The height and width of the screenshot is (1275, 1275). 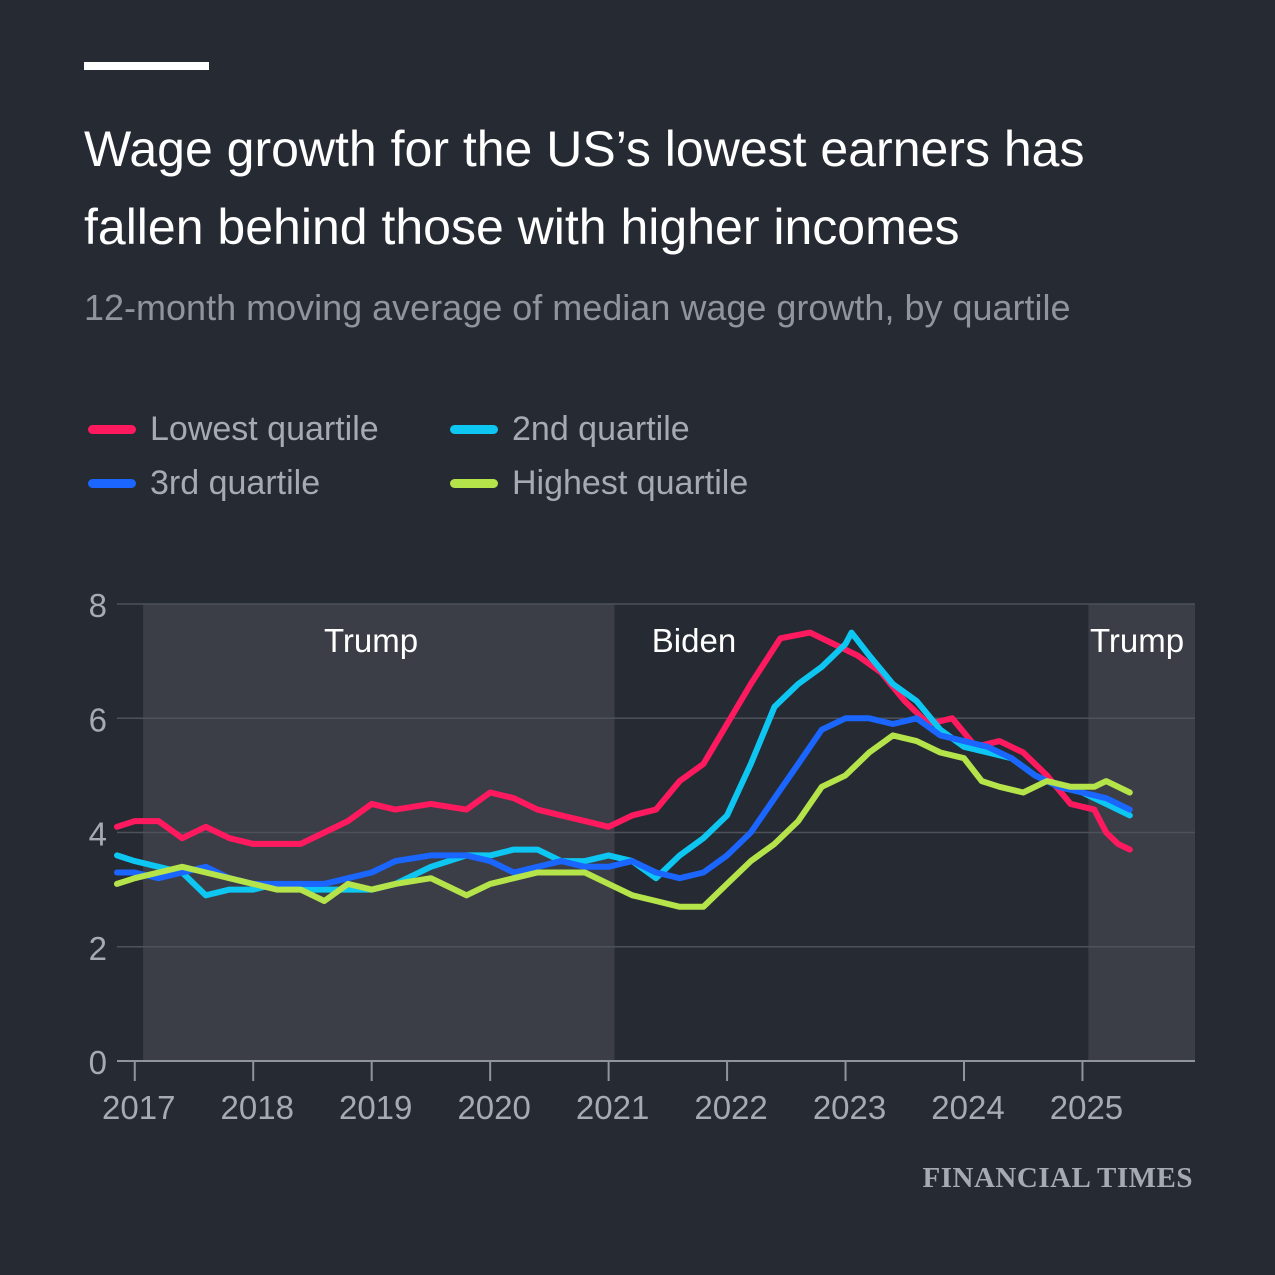 I want to click on legend-label-3rd: 3rd quartile, so click(x=235, y=483).